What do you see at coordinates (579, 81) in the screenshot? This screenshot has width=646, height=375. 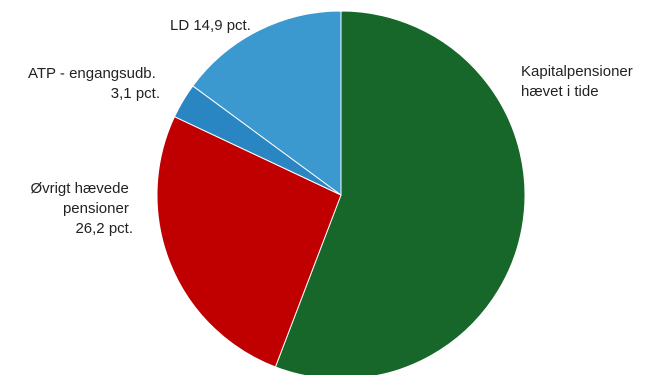 I see `slice-label-kapitalpensioner: Kapitalpensioner hævet i tide` at bounding box center [579, 81].